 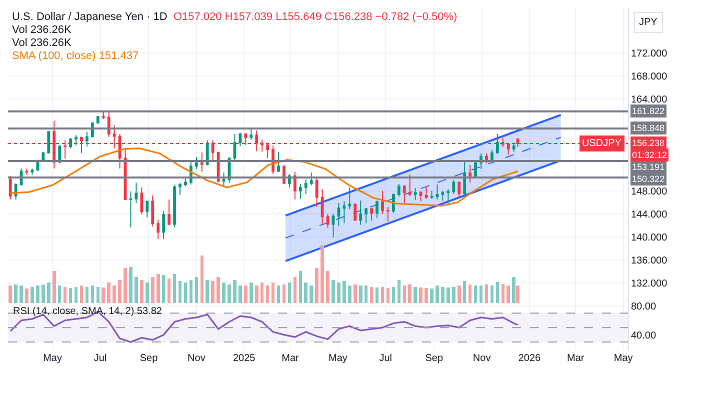 What do you see at coordinates (648, 111) in the screenshot?
I see `ref-line-label: 161.822` at bounding box center [648, 111].